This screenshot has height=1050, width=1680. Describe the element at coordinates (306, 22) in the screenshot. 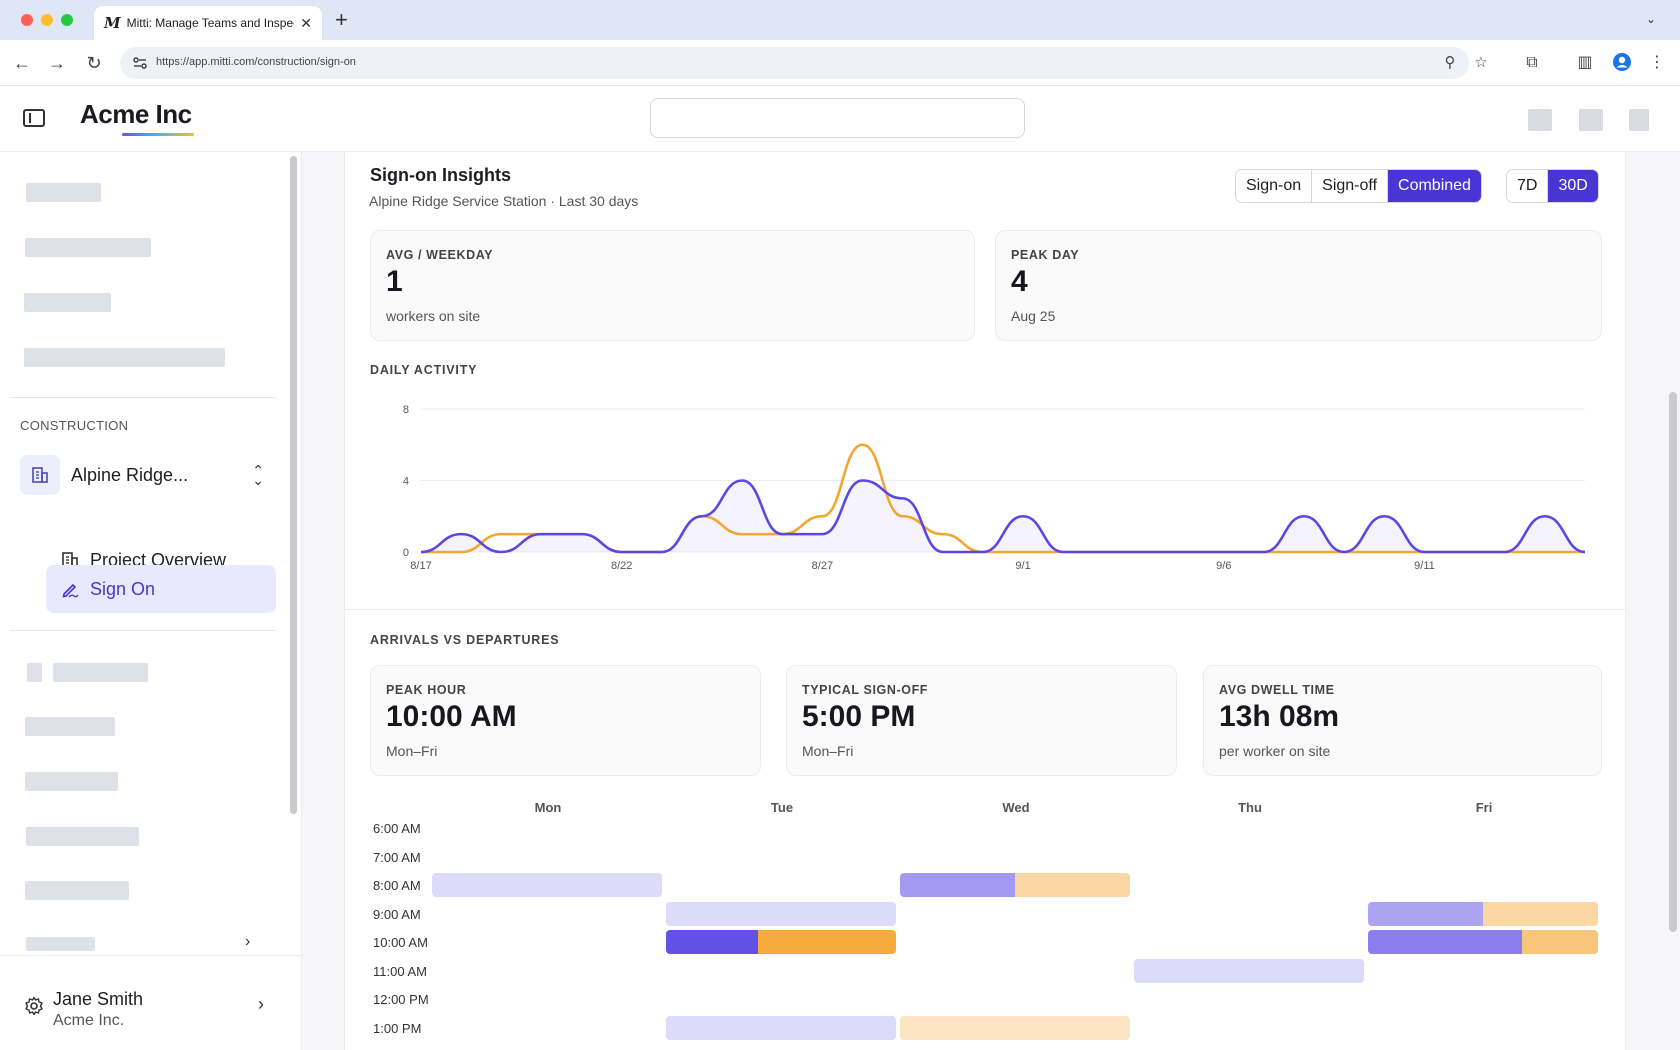

I see `tab-close-icon: ✕` at that location.